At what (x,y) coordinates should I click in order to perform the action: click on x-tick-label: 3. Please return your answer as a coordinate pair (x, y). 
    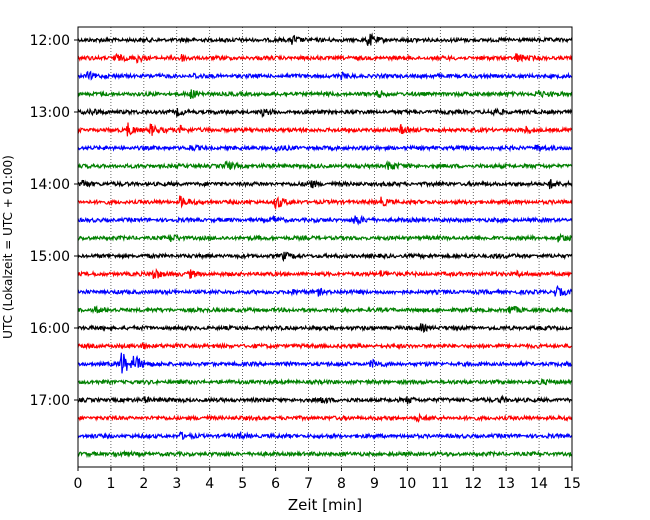
    Looking at the image, I should click on (176, 484).